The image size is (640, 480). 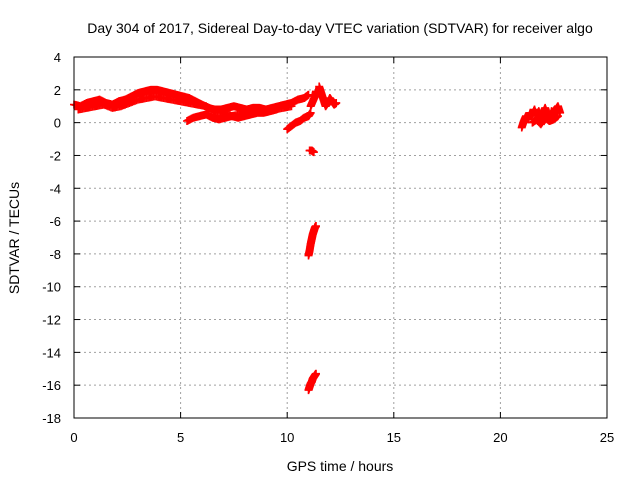 I want to click on y-tick-label: -16, so click(x=51, y=385).